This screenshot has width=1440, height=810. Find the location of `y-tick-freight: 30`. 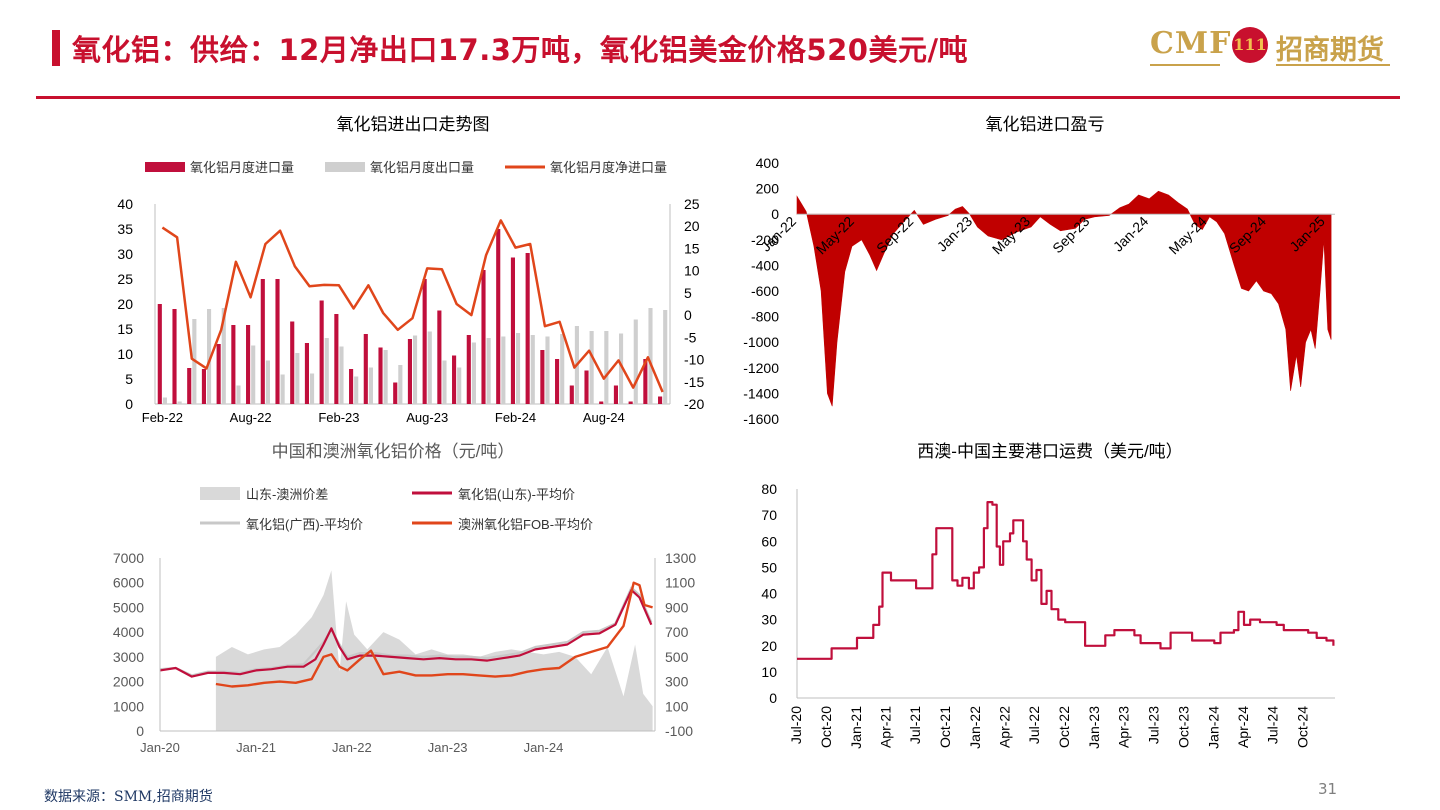

y-tick-freight: 30 is located at coordinates (769, 620).